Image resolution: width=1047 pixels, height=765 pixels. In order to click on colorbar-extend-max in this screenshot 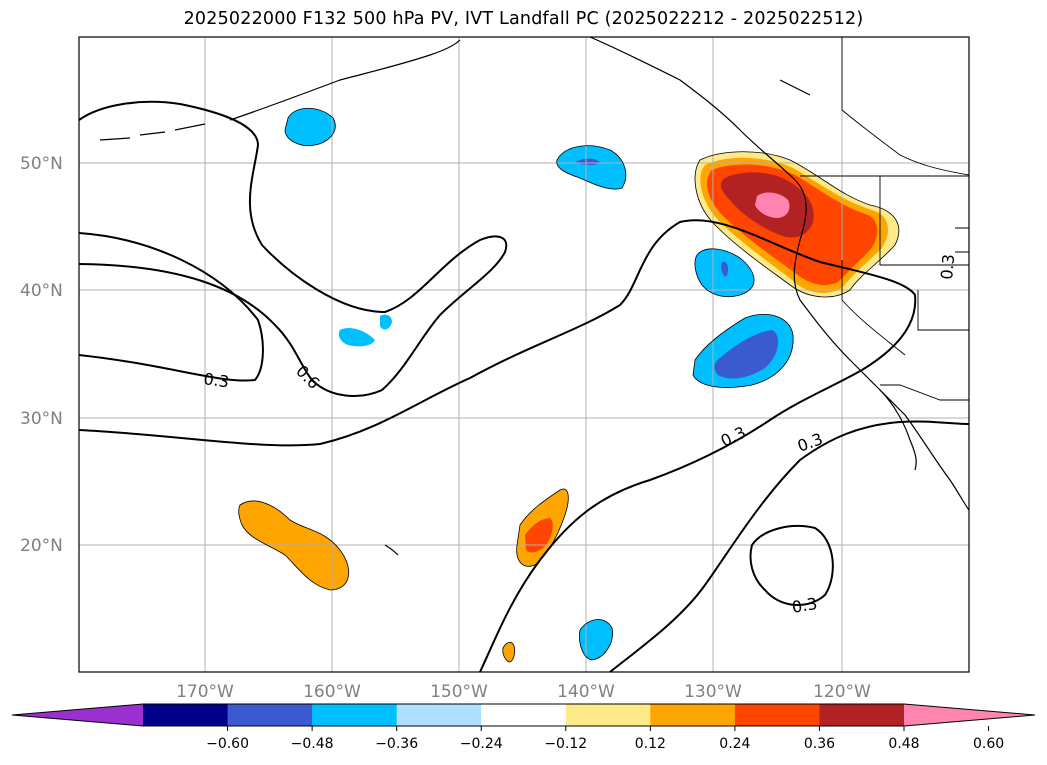, I will do `click(969, 715)`.